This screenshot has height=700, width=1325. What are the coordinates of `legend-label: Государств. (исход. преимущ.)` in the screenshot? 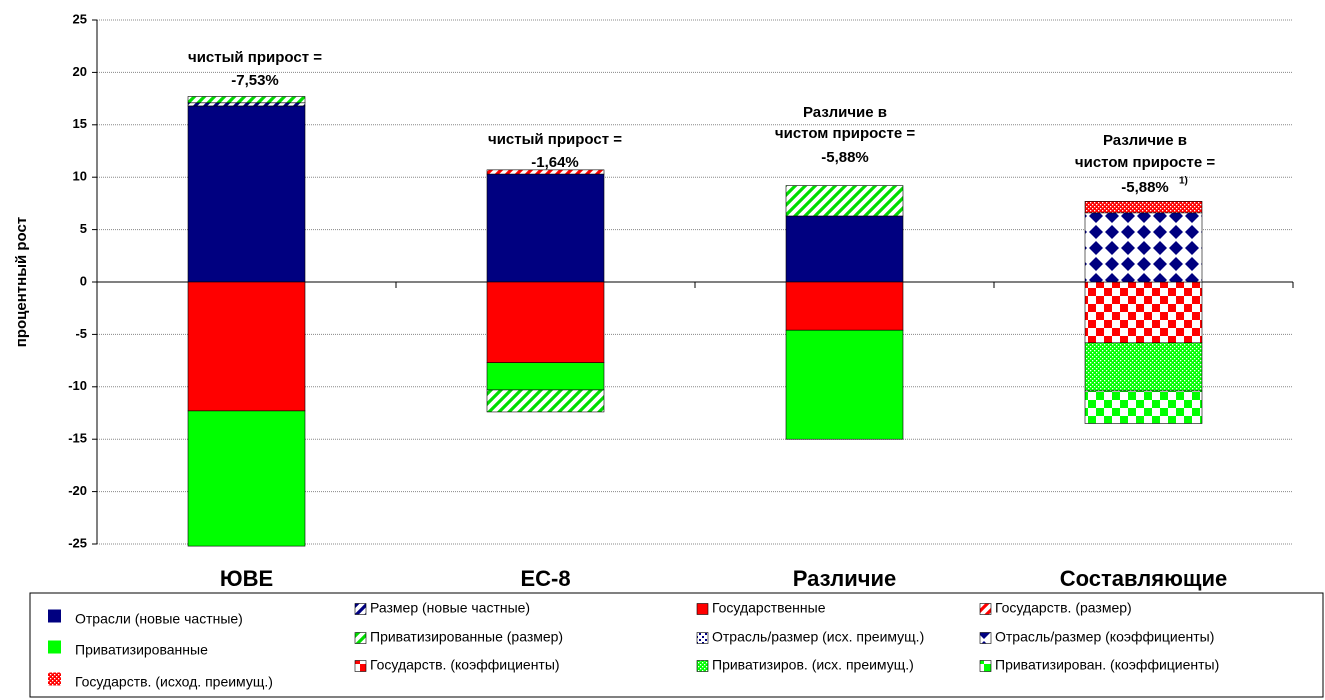 It's located at (174, 682).